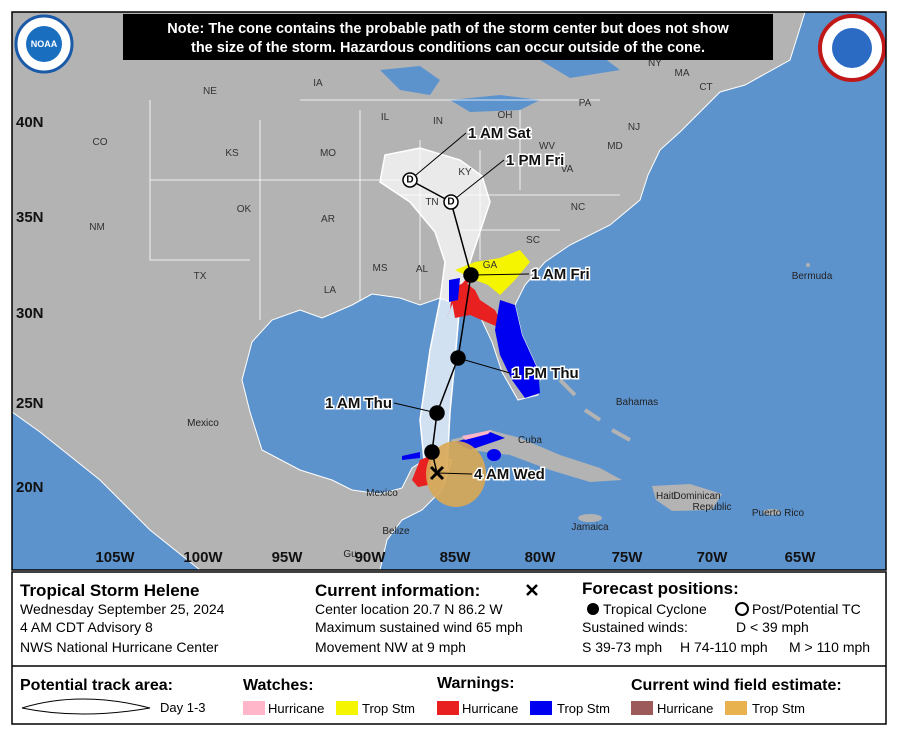 The height and width of the screenshot is (741, 897). Describe the element at coordinates (533, 240) in the screenshot. I see `state-label: SC` at that location.